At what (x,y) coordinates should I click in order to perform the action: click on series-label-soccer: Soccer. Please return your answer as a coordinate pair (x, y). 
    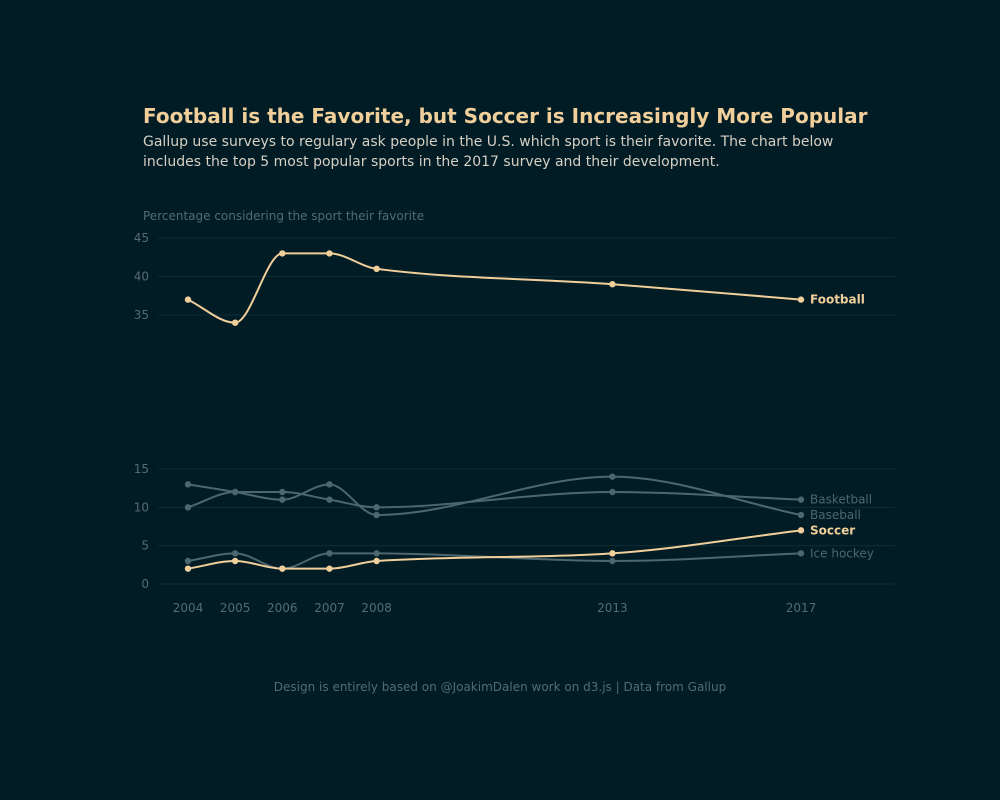
    Looking at the image, I should click on (832, 530).